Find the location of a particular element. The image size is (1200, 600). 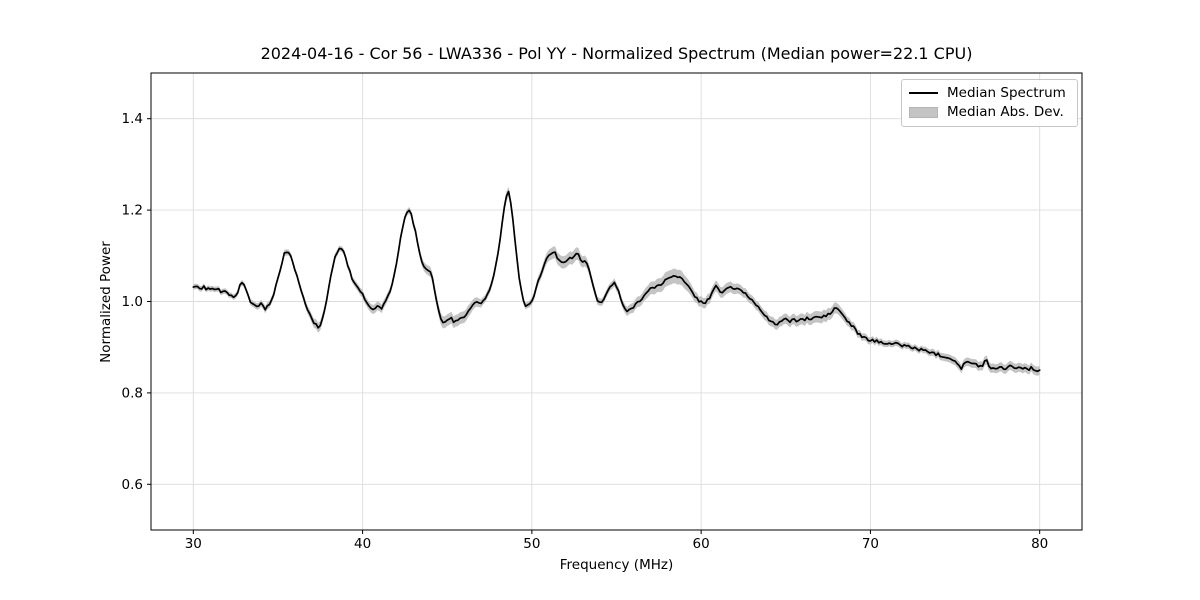

x-tick-label-80: 80 is located at coordinates (1039, 544).